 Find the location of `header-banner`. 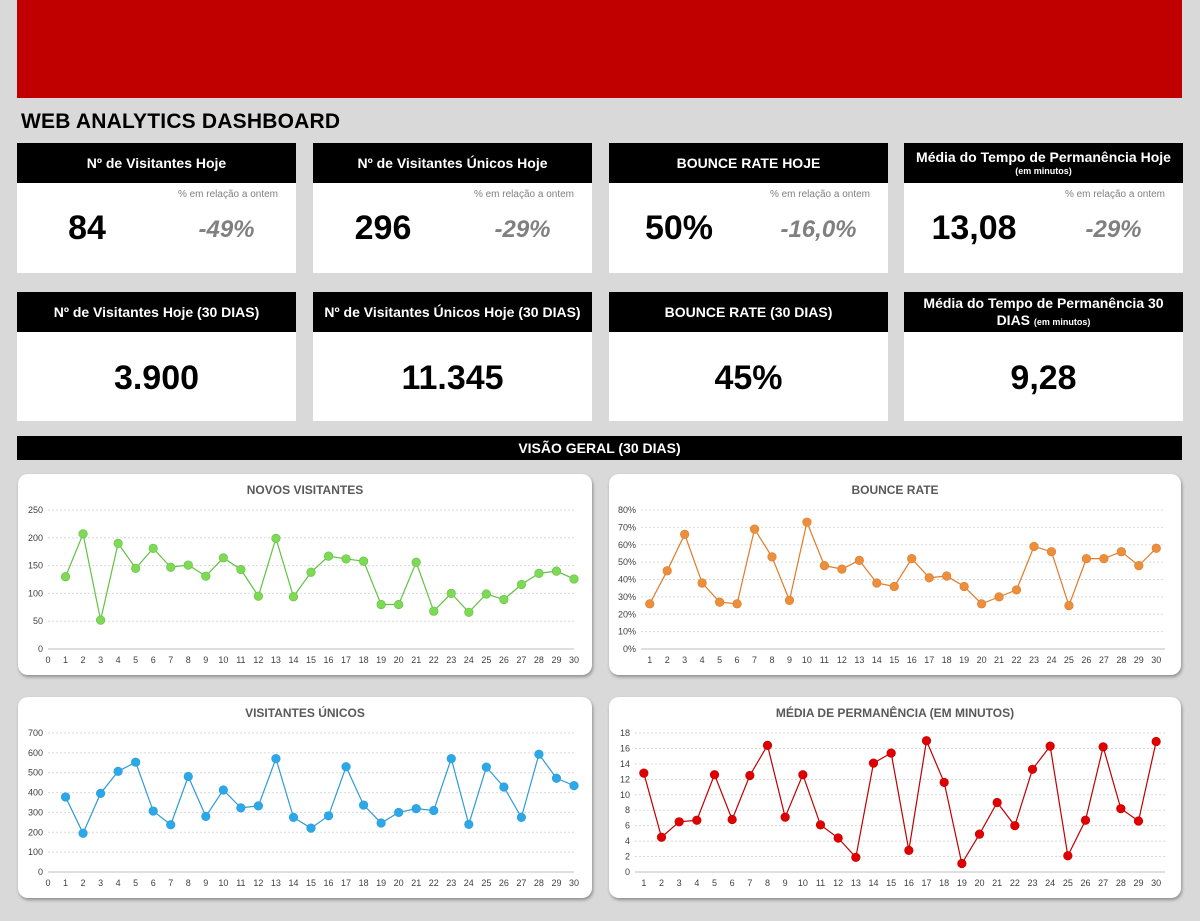

header-banner is located at coordinates (599, 49).